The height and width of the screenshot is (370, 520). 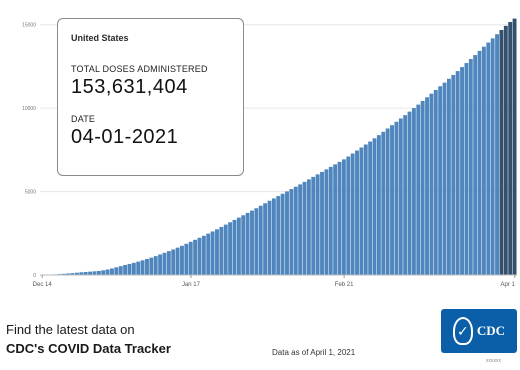 What do you see at coordinates (100, 38) in the screenshot?
I see `location-label: United States` at bounding box center [100, 38].